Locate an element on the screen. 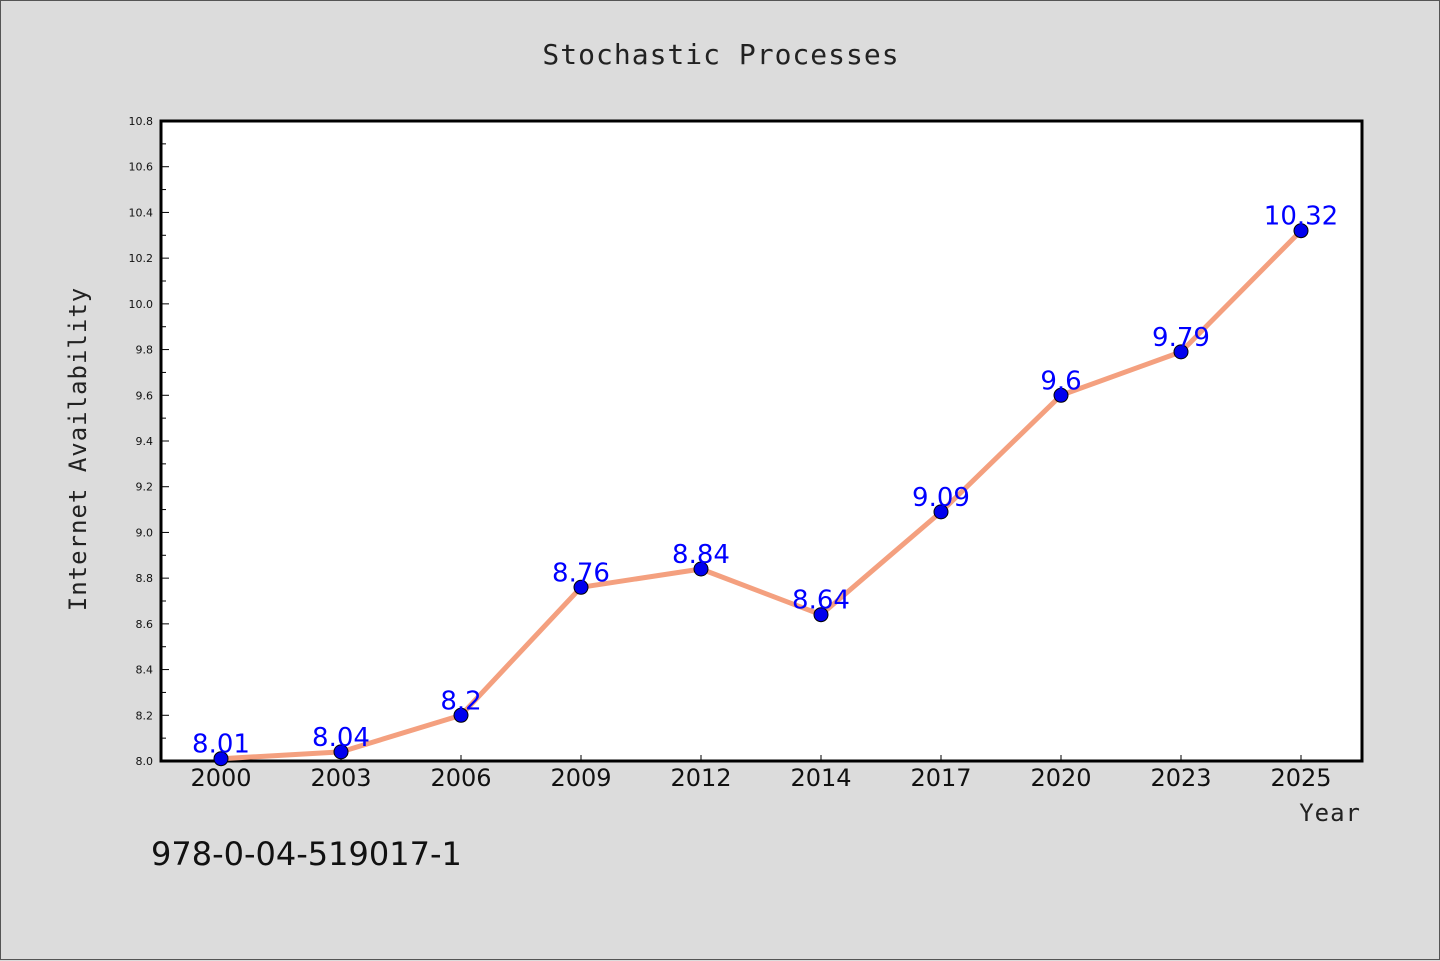  y-tick-label: 9.8 is located at coordinates (145, 350).